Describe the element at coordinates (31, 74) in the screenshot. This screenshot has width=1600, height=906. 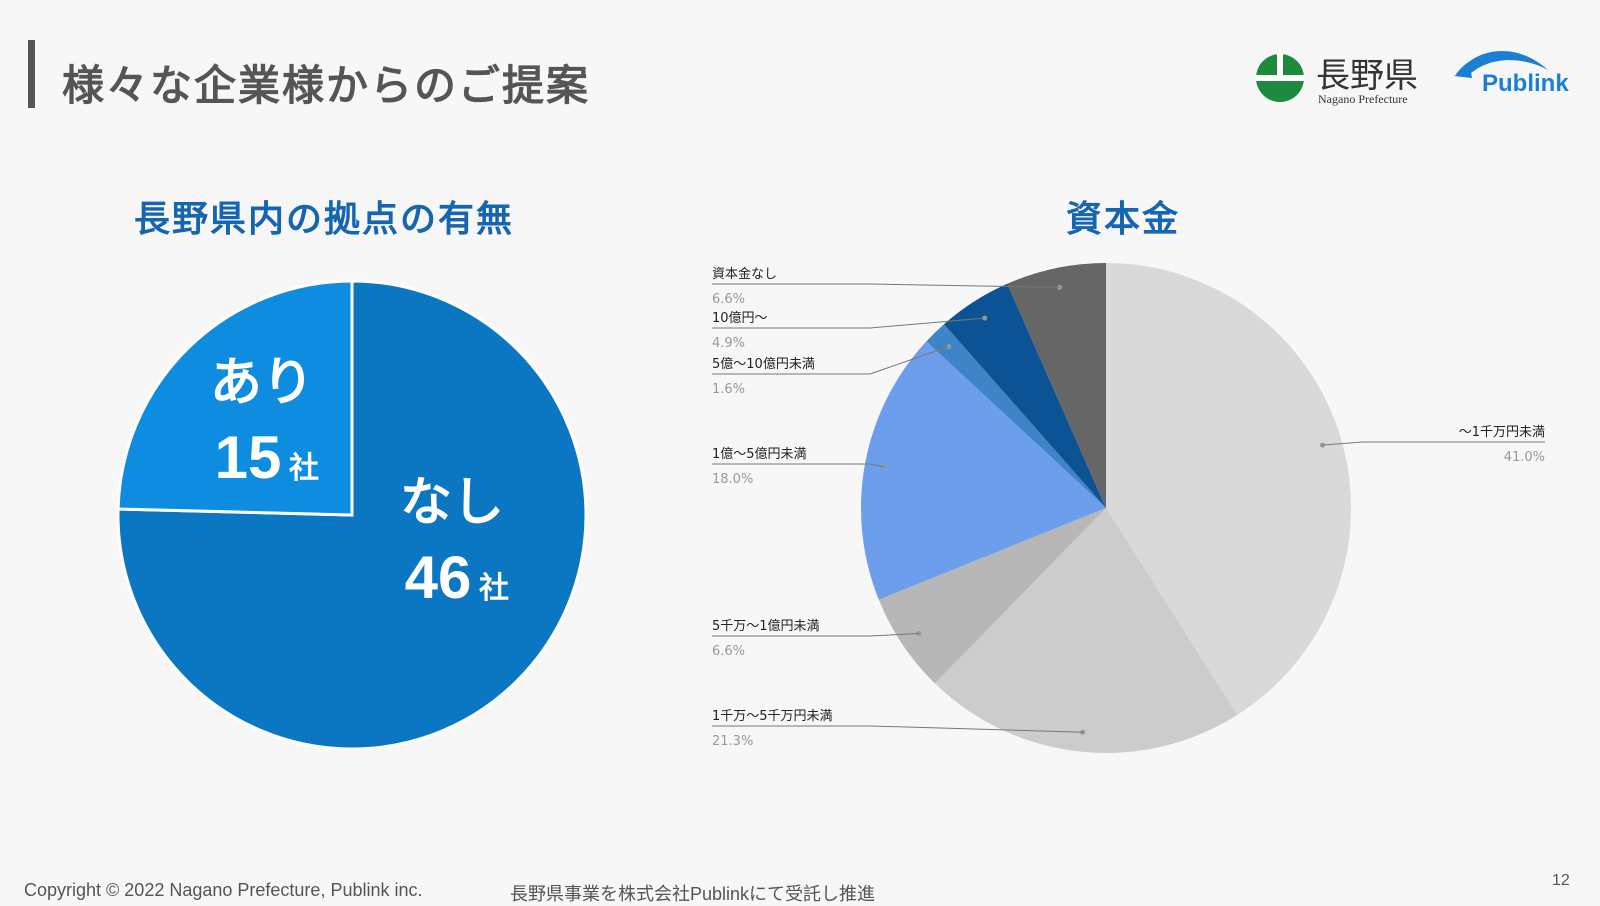
I see `title-accent-bar` at that location.